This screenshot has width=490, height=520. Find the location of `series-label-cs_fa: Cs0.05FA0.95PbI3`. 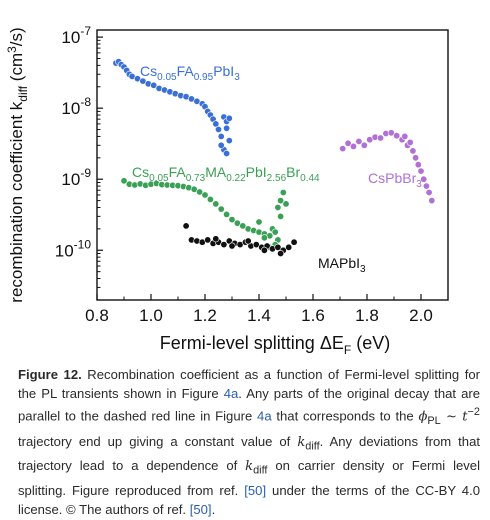

series-label-cs_fa: Cs0.05FA0.95PbI3 is located at coordinates (190, 73).